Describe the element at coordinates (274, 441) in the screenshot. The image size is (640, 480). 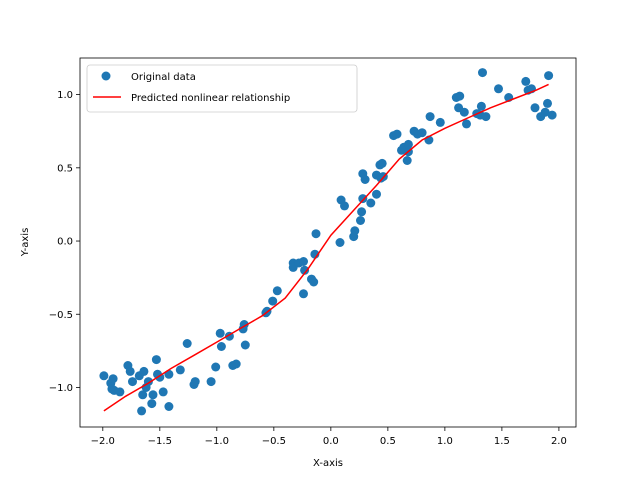
I see `x-tick-label: −0.5` at that location.